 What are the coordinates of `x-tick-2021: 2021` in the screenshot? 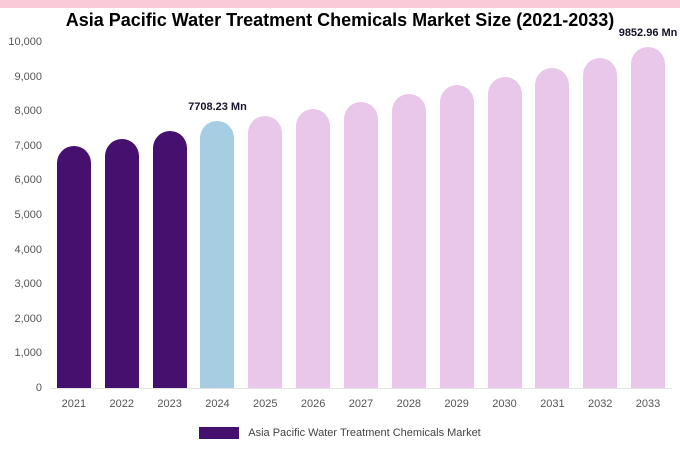 It's located at (74, 404).